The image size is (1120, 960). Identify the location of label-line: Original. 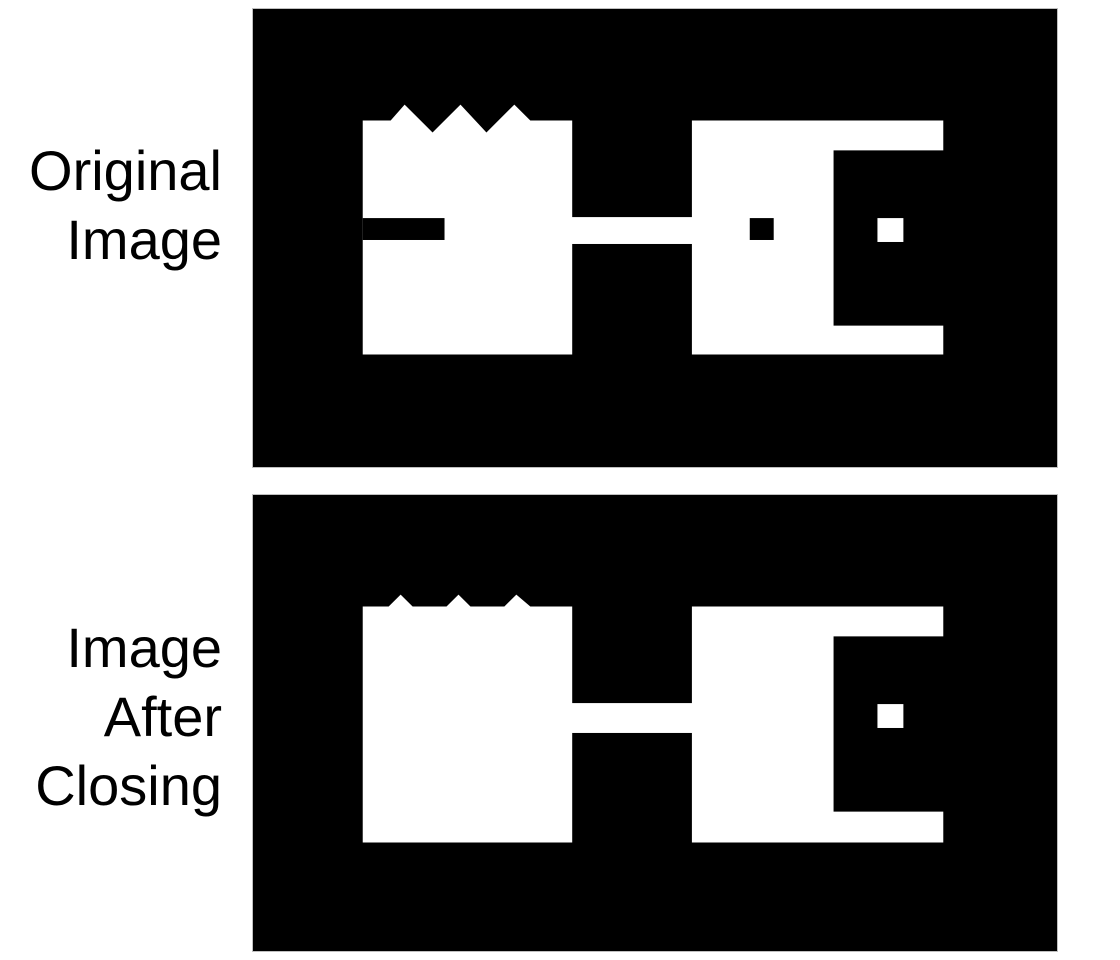
(125, 170).